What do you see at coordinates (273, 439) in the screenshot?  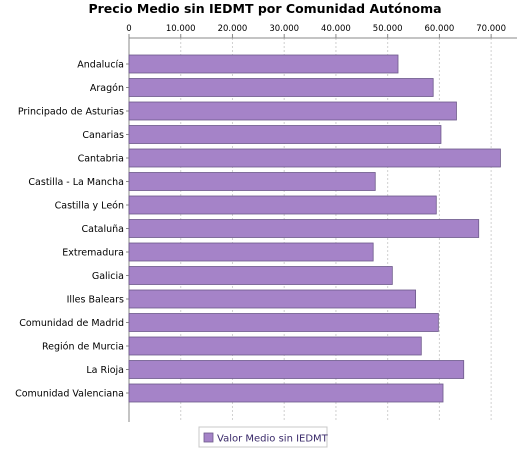 I see `legend-label: Valor Medio sin IEDMT` at bounding box center [273, 439].